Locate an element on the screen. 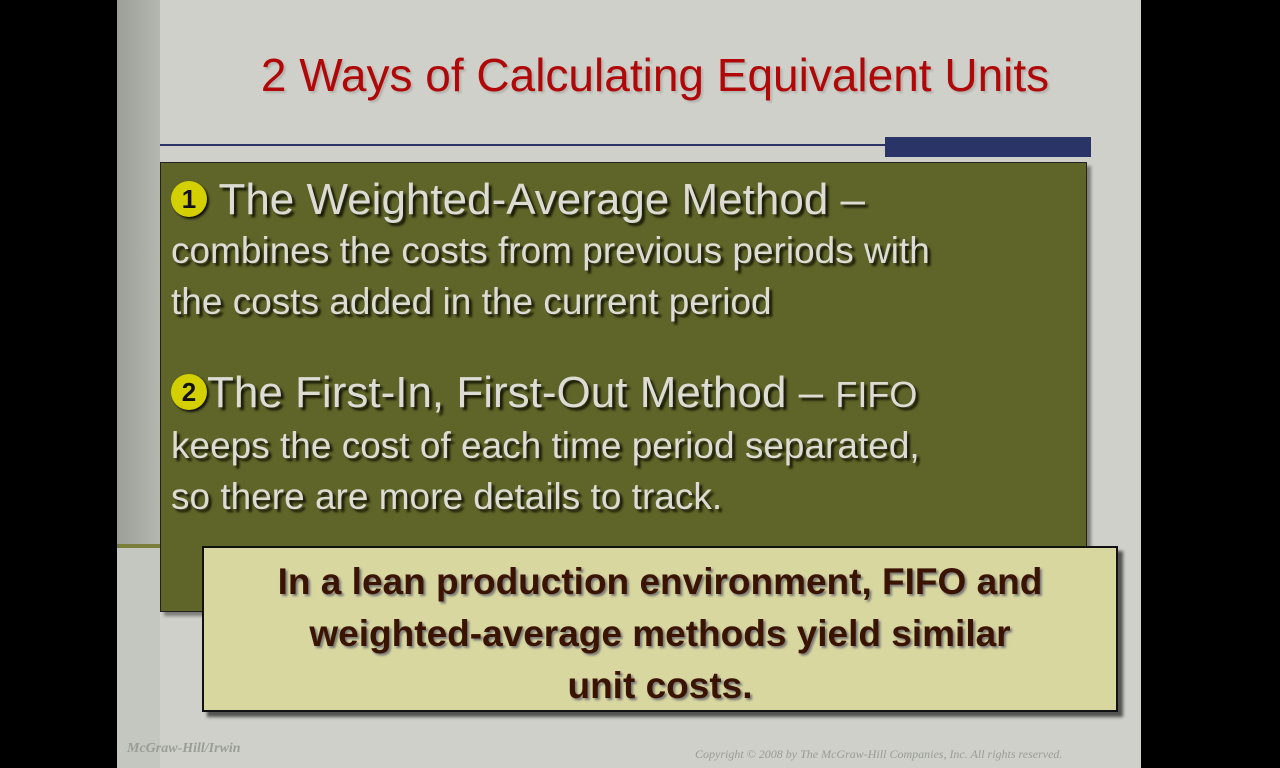  method-body-line: so there are more details to track. is located at coordinates (447, 496).